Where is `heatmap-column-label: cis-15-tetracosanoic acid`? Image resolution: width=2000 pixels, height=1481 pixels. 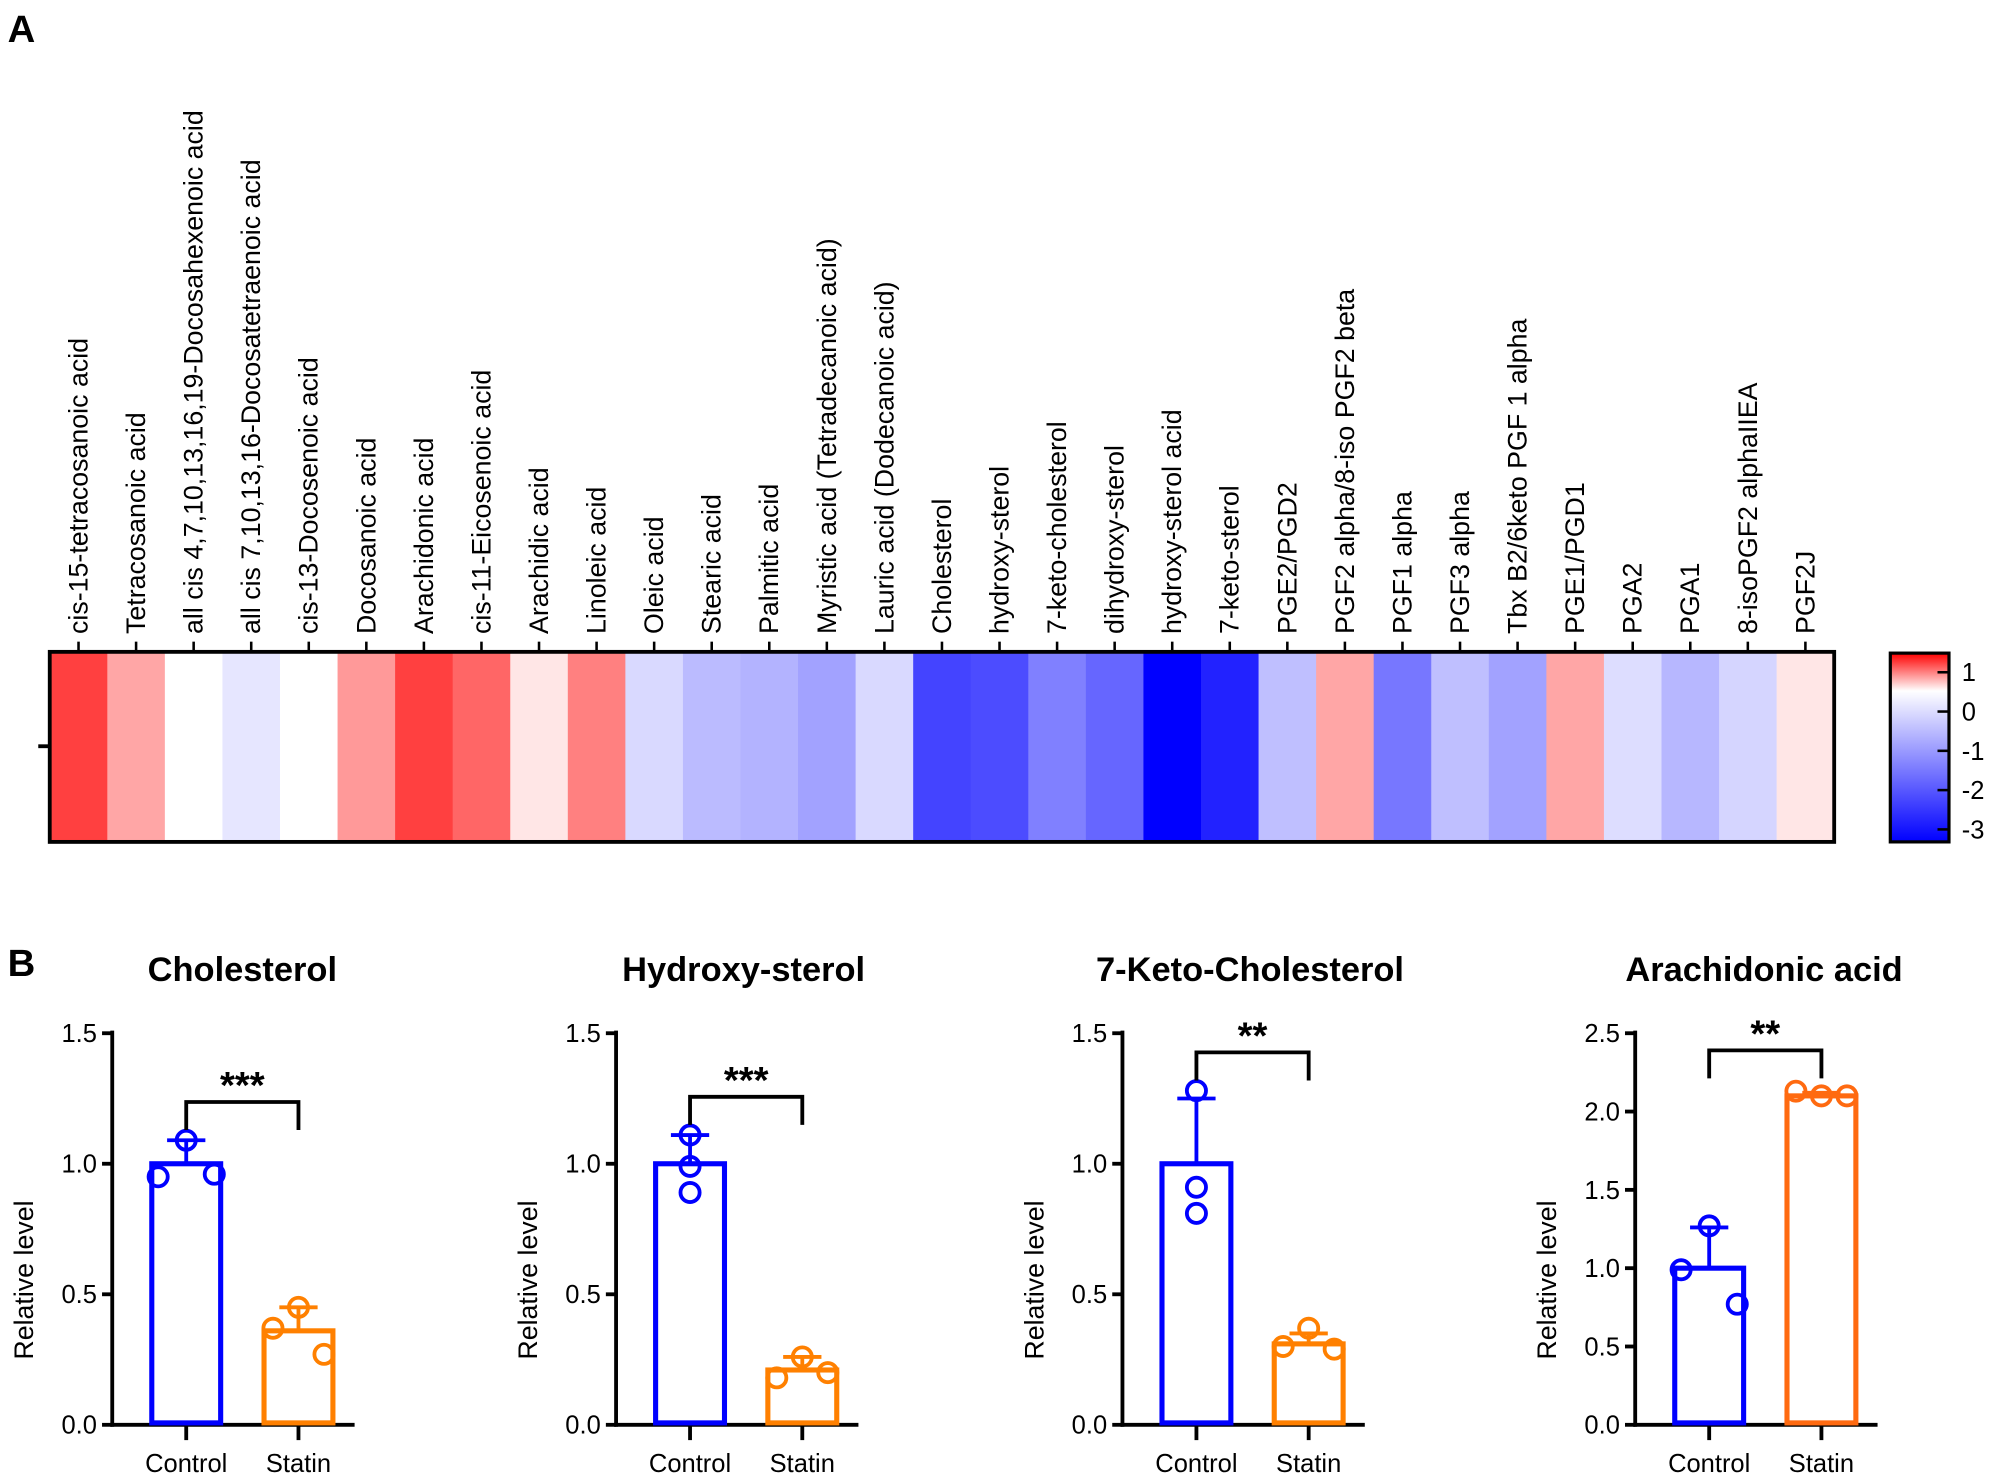 heatmap-column-label: cis-15-tetracosanoic acid is located at coordinates (78, 486).